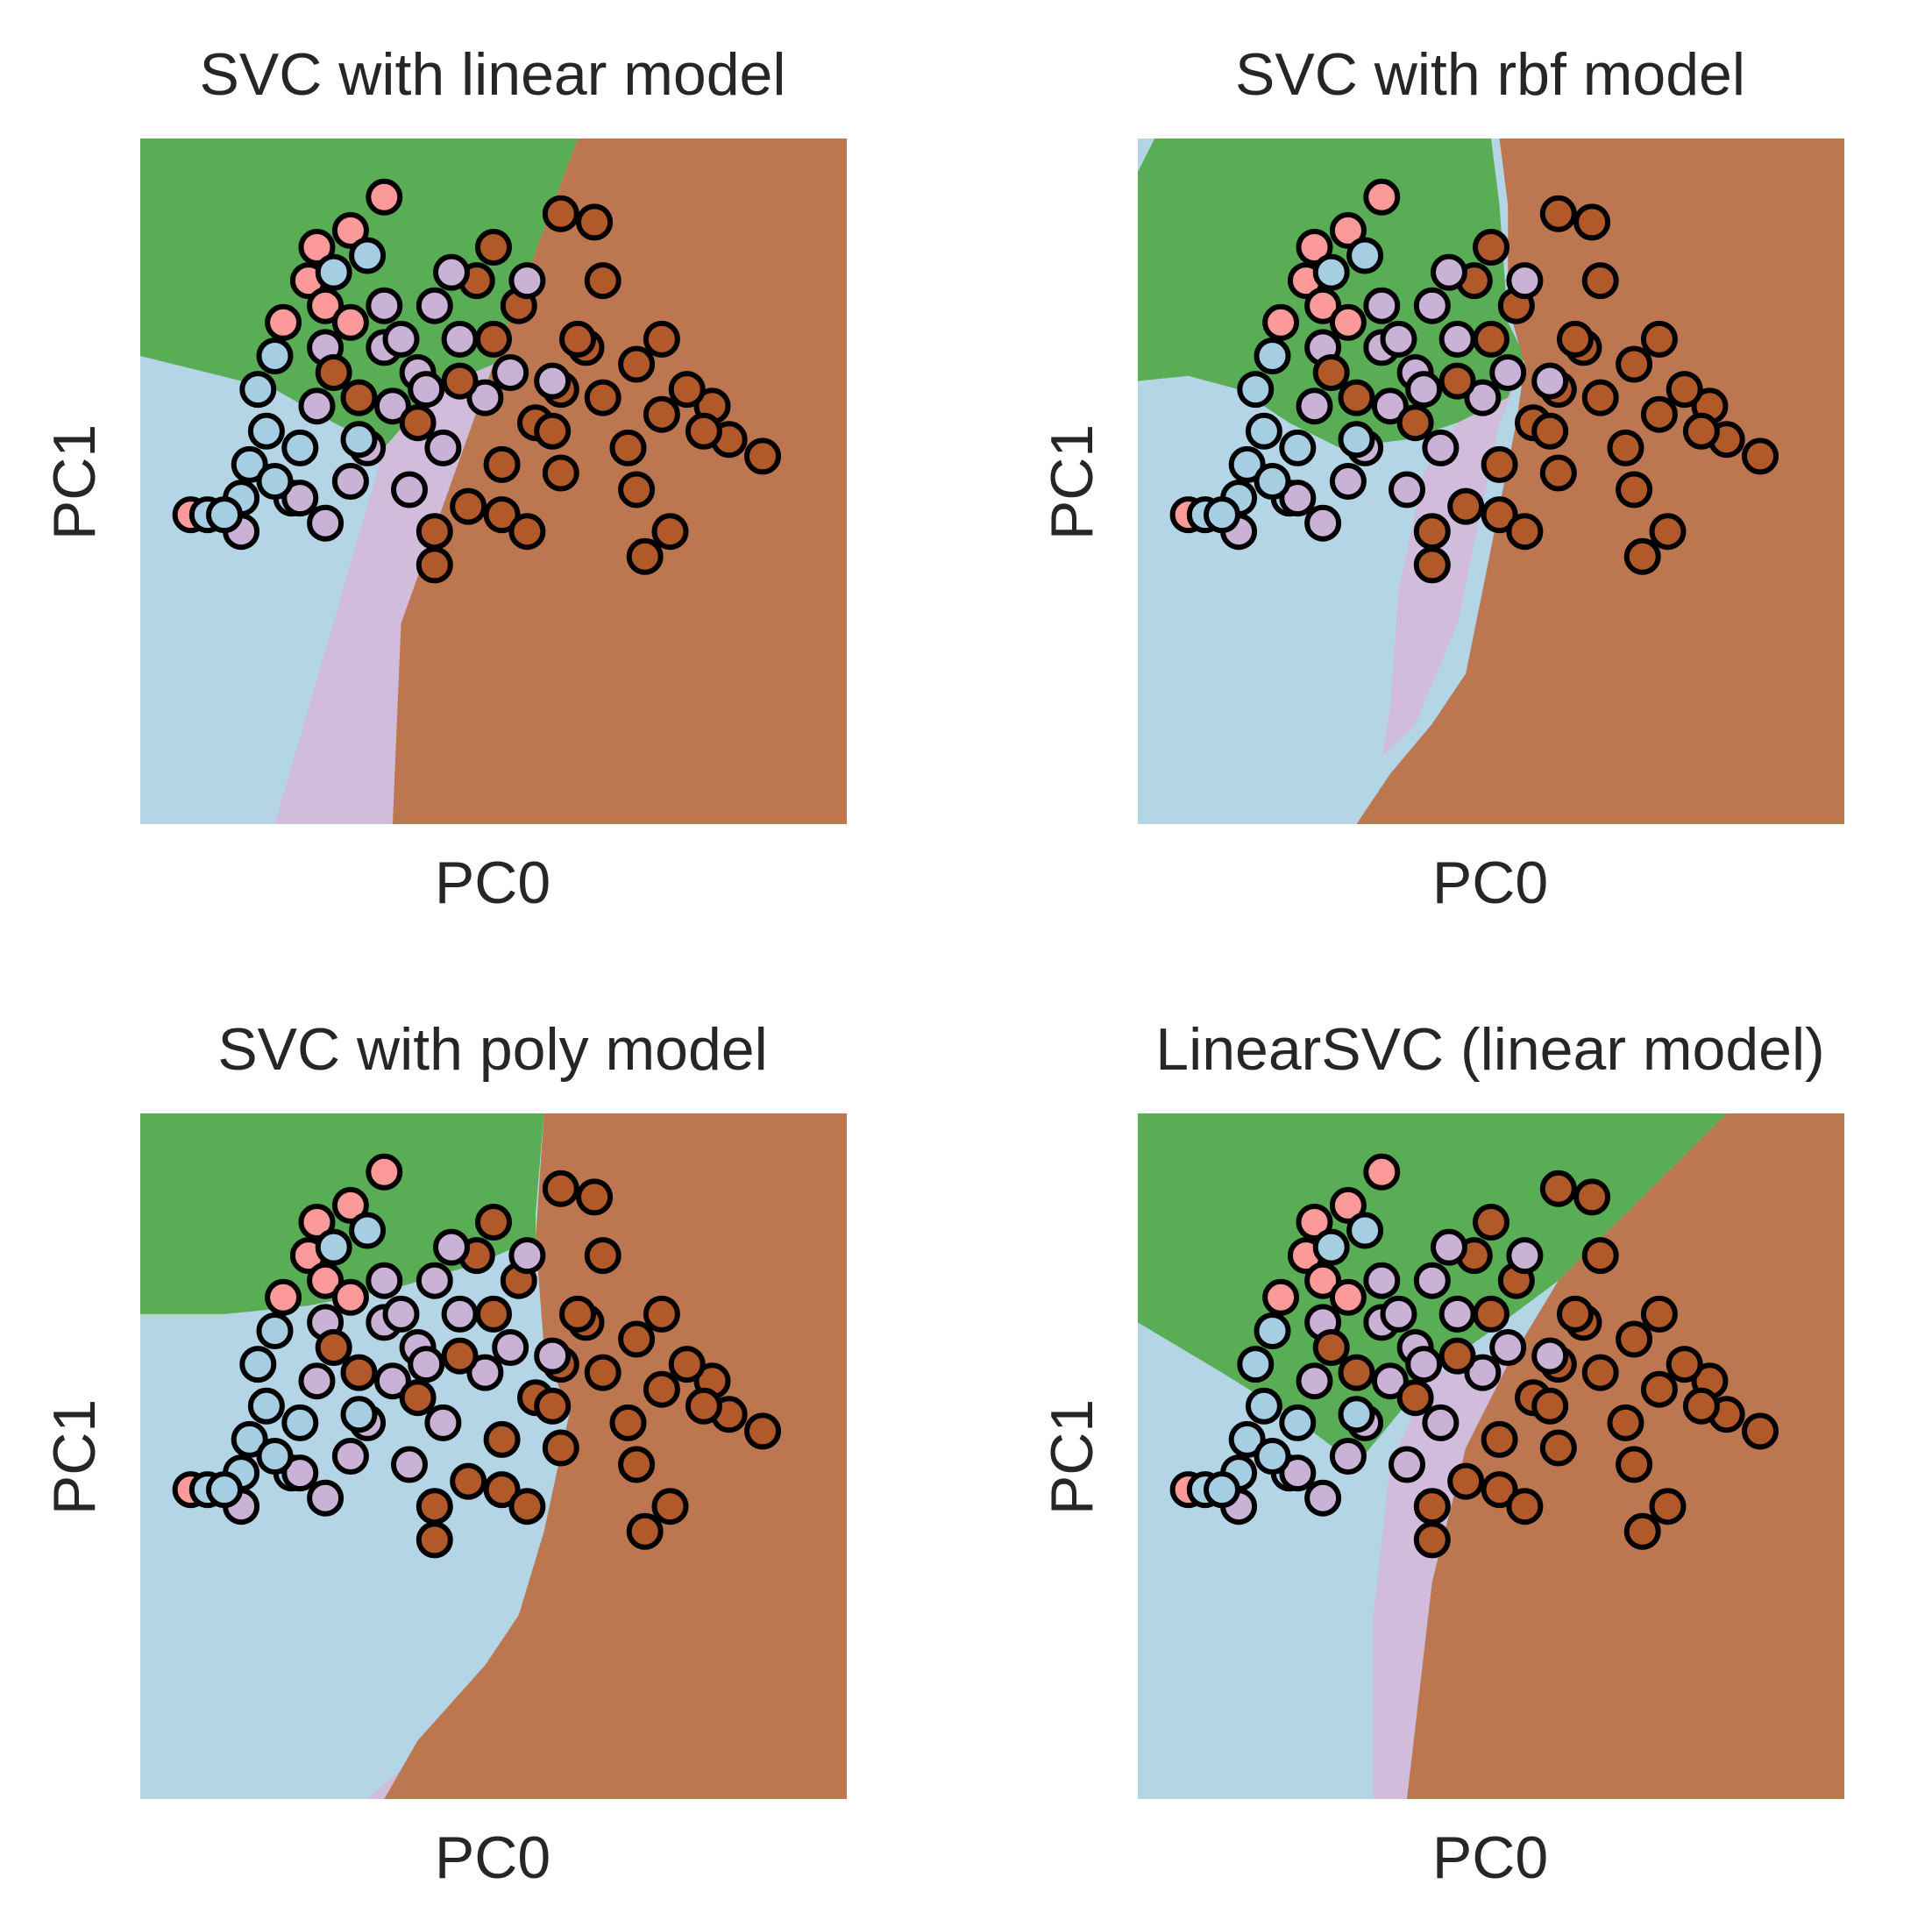  What do you see at coordinates (1490, 883) in the screenshot?
I see `subplot-2-xlabel: PC0` at bounding box center [1490, 883].